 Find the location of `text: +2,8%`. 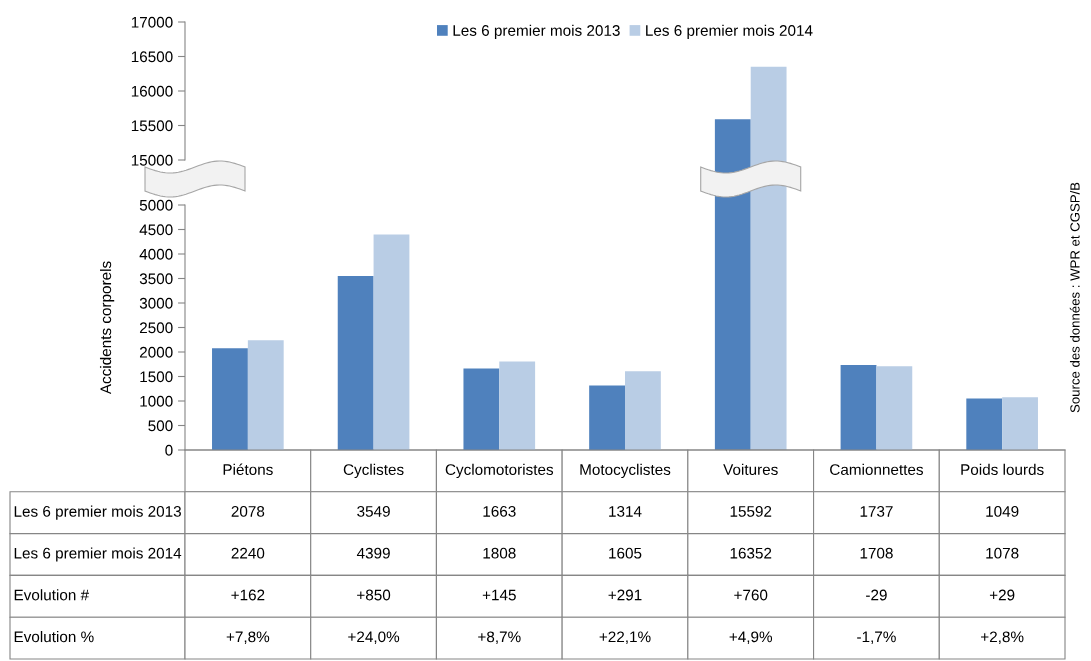

text: +2,8% is located at coordinates (1002, 638).